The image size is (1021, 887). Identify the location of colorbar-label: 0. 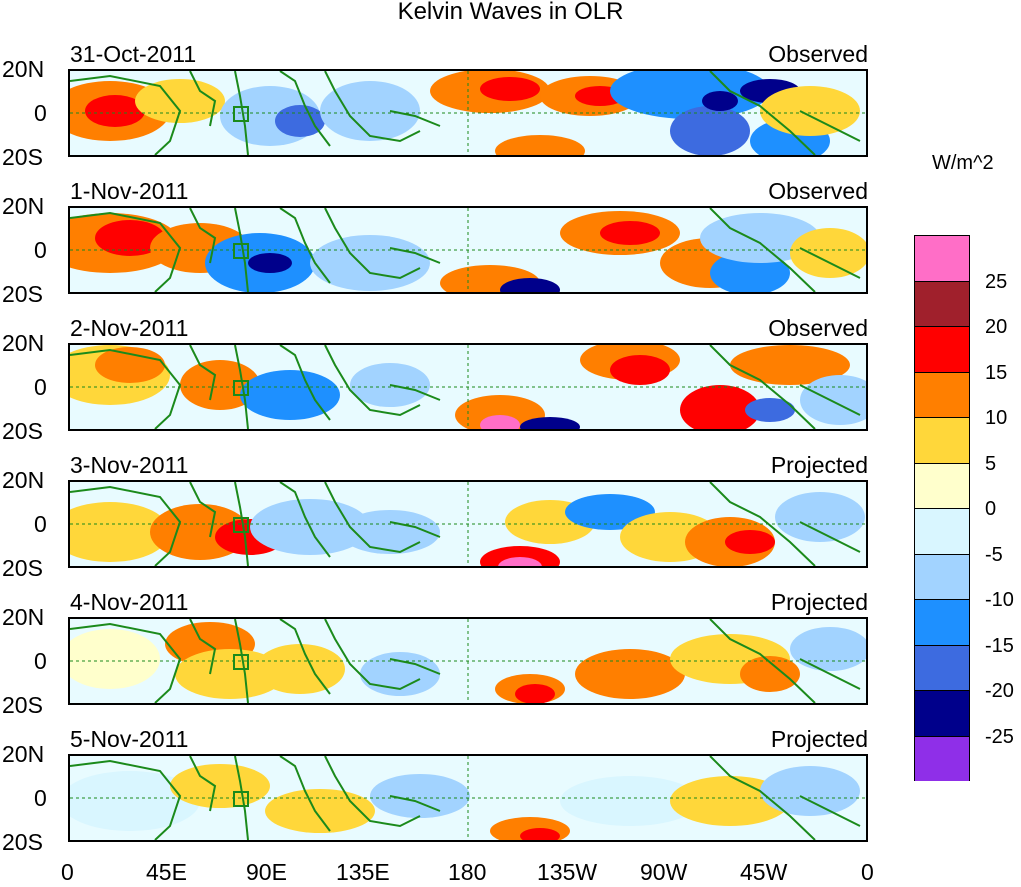
(991, 509).